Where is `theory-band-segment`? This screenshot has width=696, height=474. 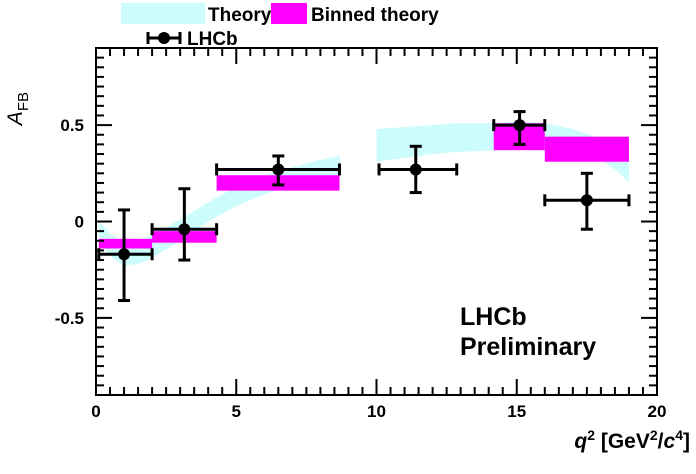
theory-band-segment is located at coordinates (219, 211).